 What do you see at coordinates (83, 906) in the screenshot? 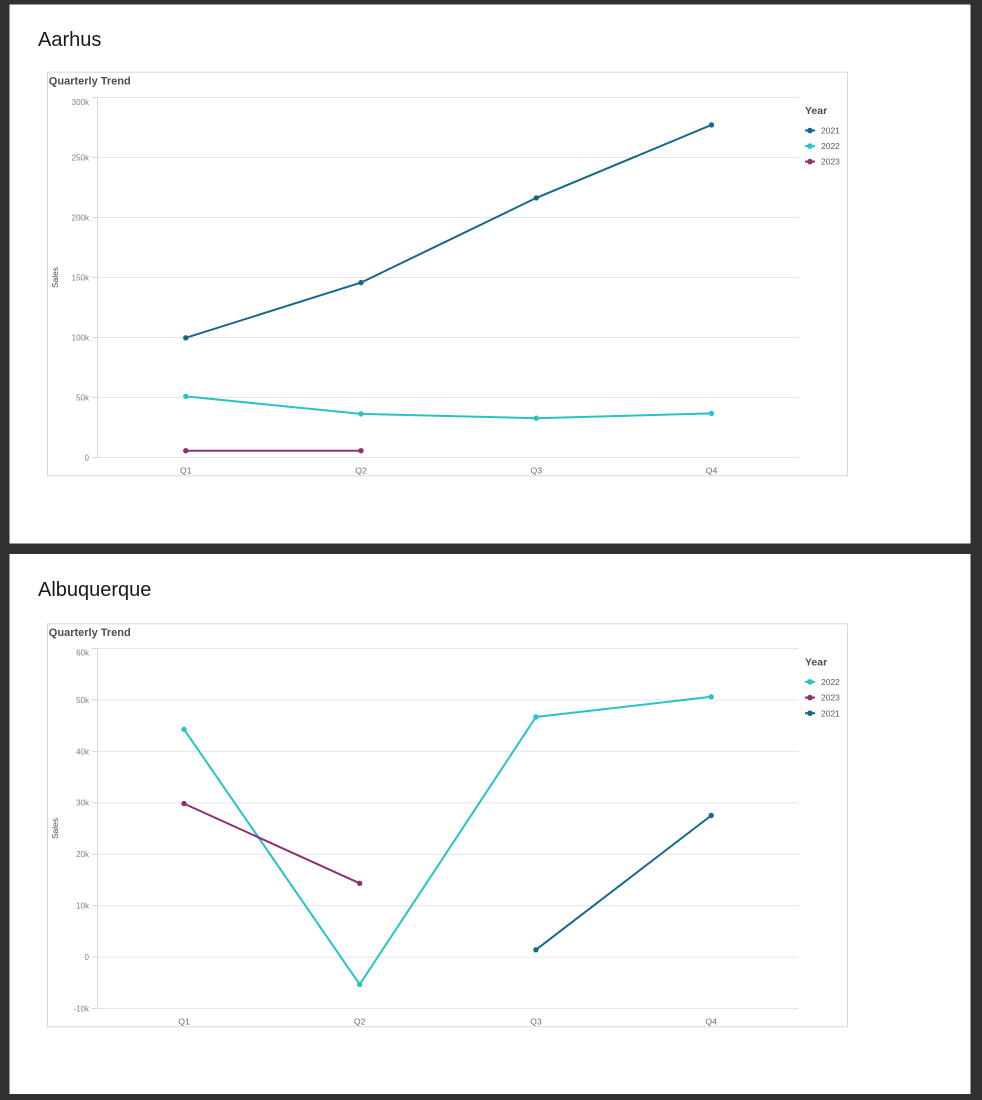
I see `svg-text: 10k` at bounding box center [83, 906].